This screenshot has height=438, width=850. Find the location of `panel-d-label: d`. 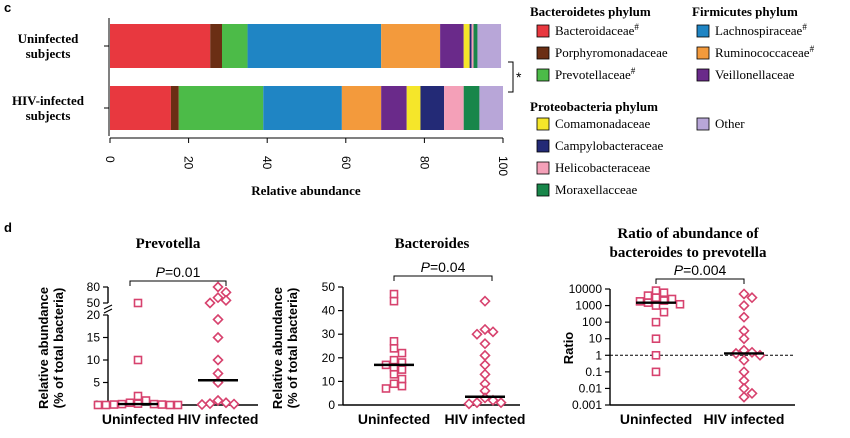

panel-d-label: d is located at coordinates (8, 227).